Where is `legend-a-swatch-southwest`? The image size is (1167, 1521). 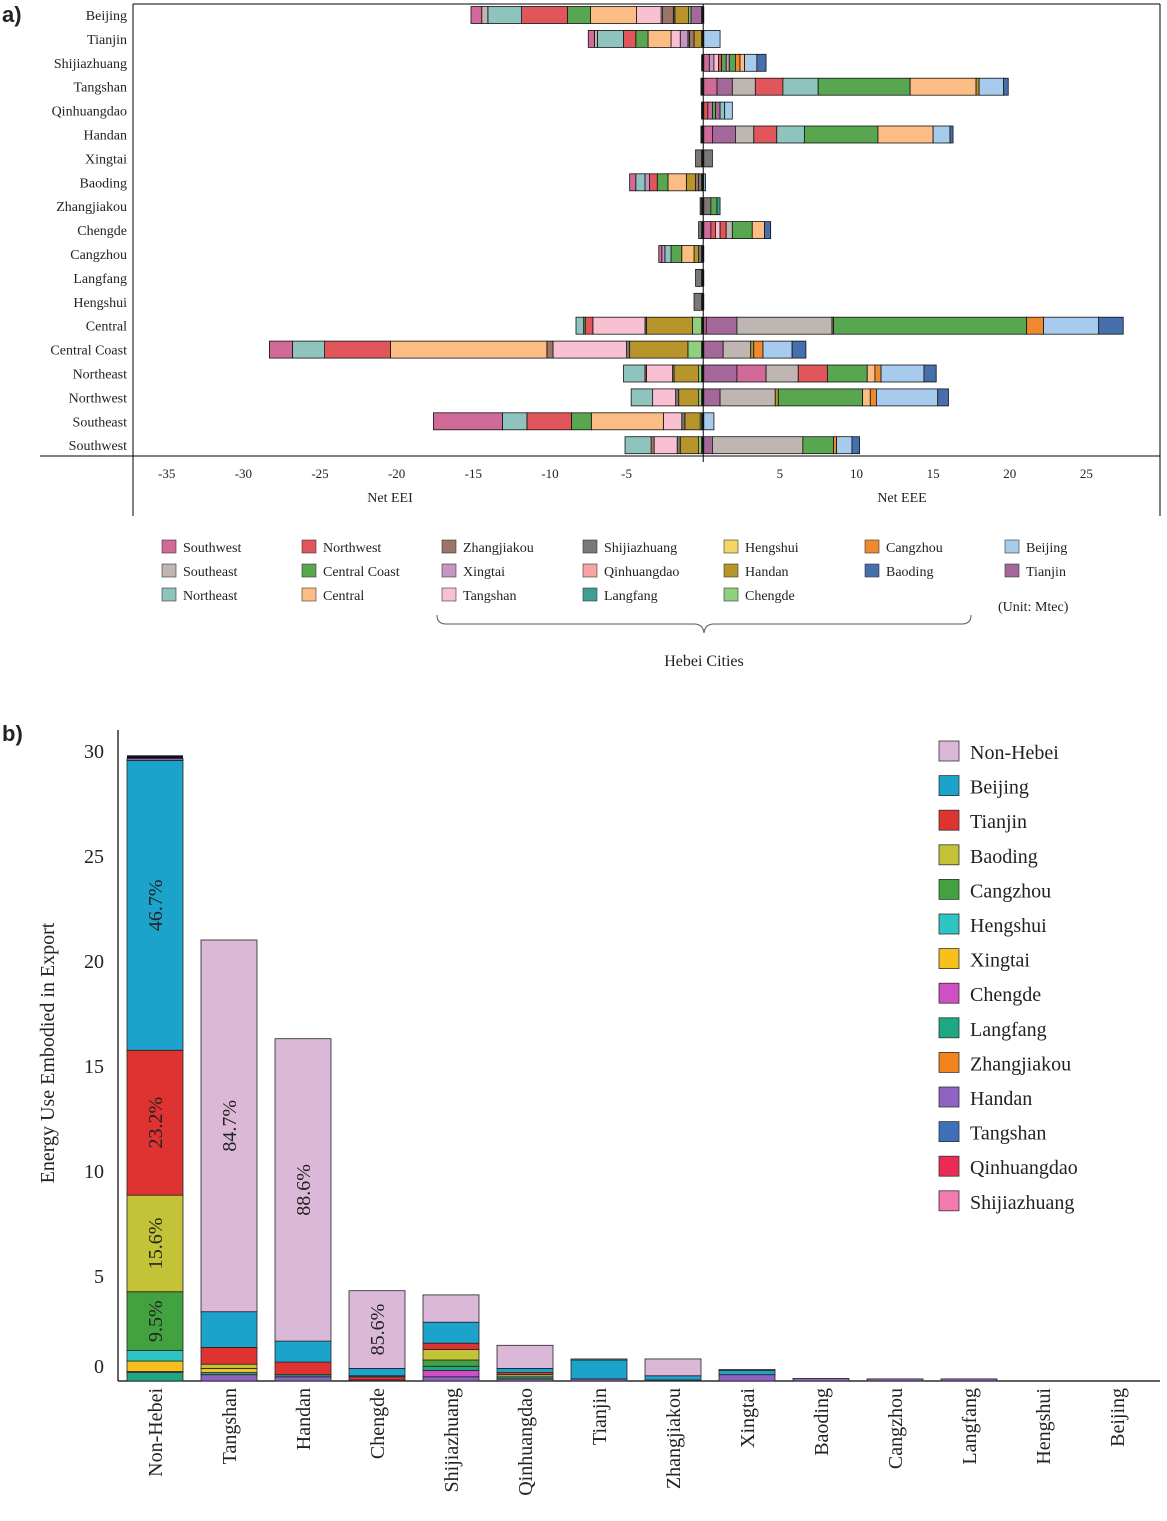
legend-a-swatch-southwest is located at coordinates (169, 546).